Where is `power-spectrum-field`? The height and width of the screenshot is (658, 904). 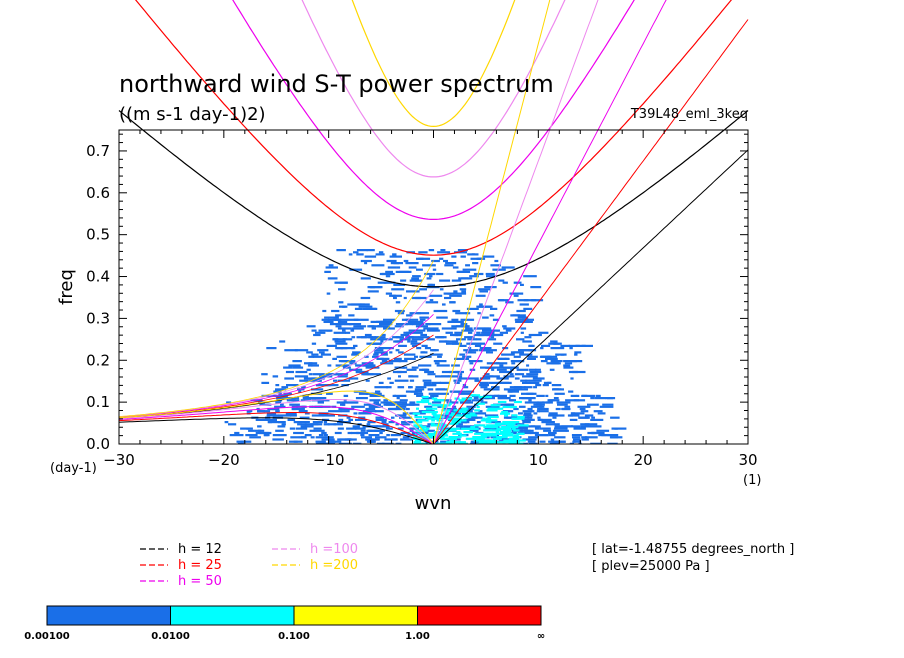 power-spectrum-field is located at coordinates (425, 346).